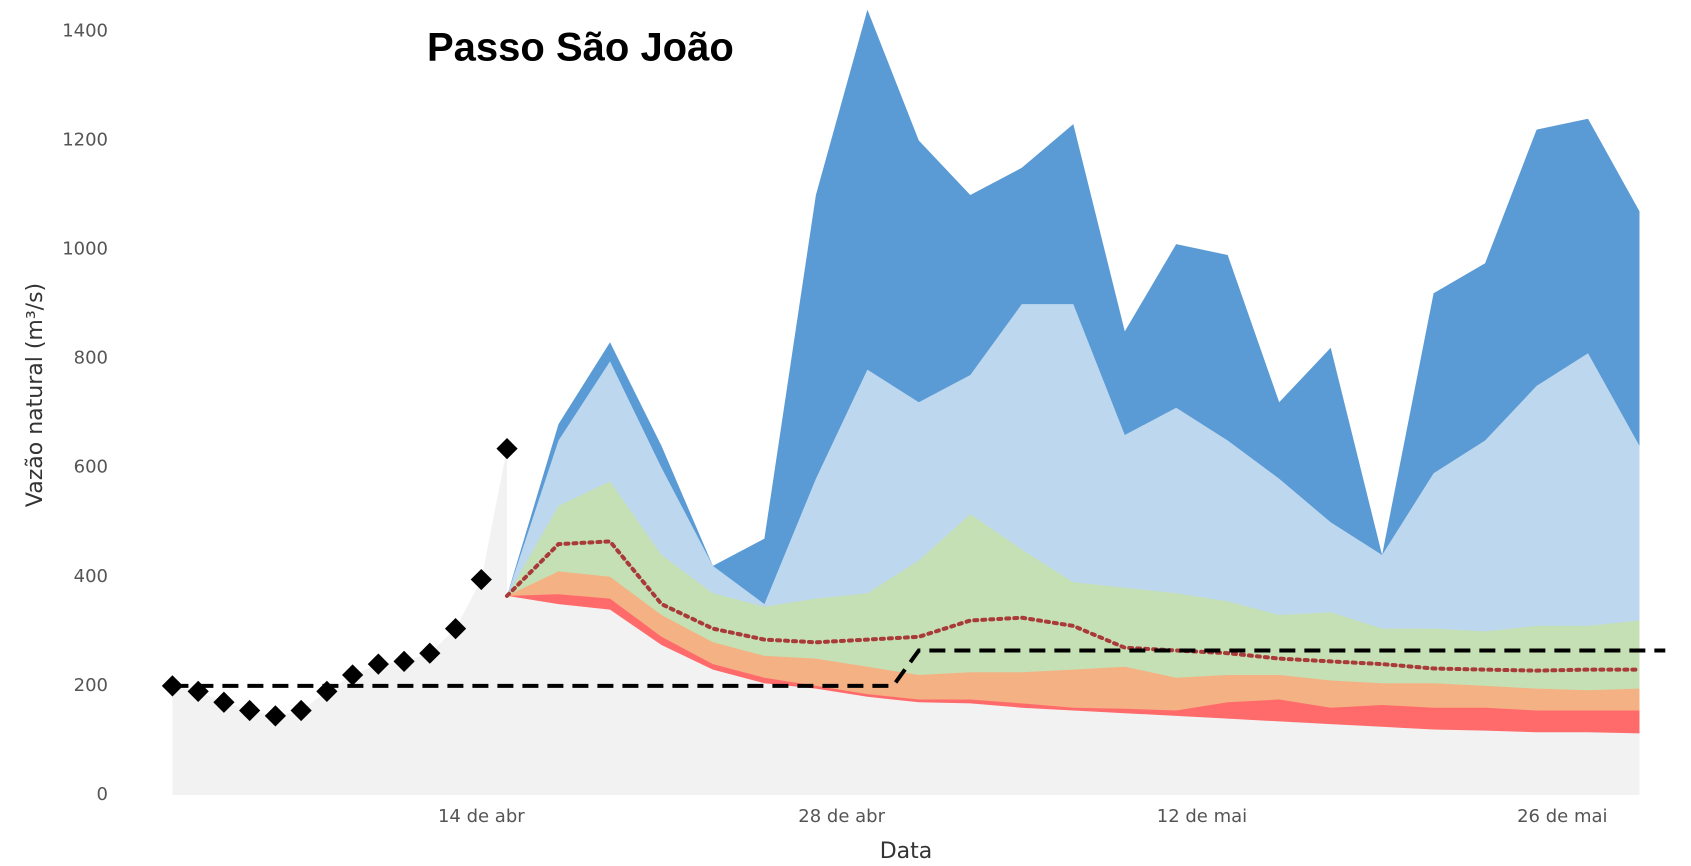  What do you see at coordinates (1073, 606) in the screenshot?
I see `mean-line` at bounding box center [1073, 606].